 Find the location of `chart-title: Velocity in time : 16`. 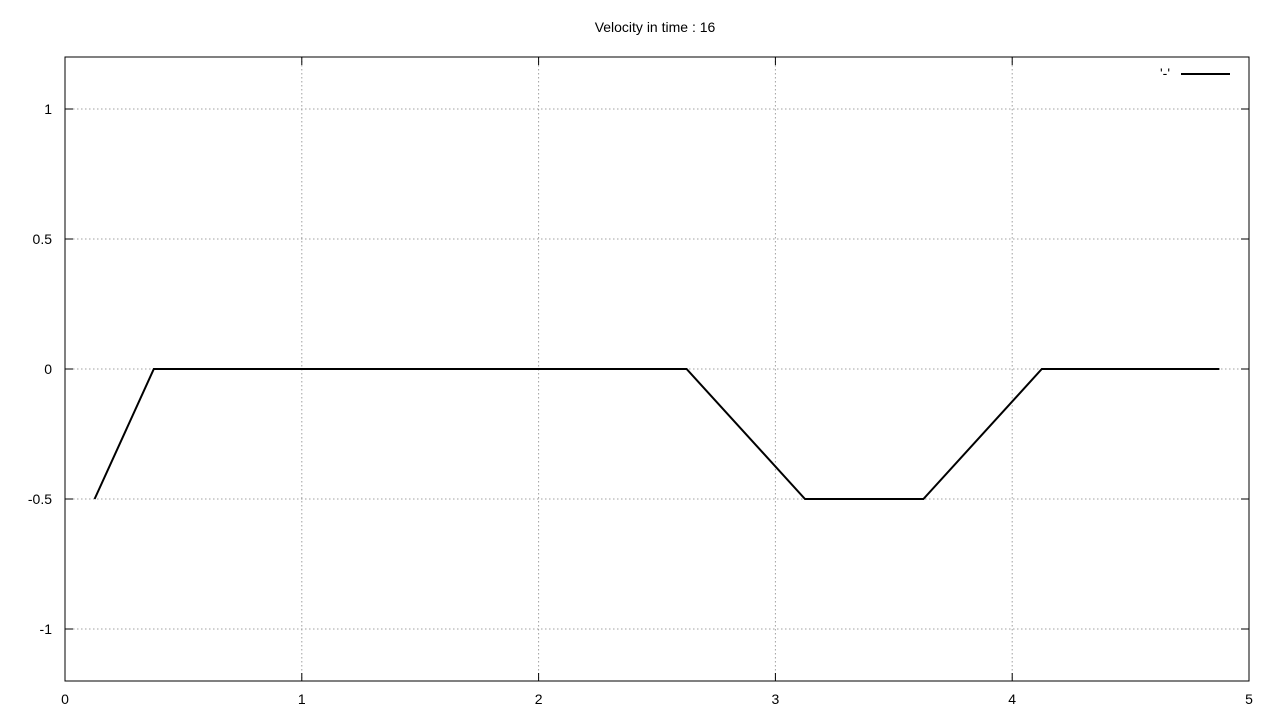

chart-title: Velocity in time : 16 is located at coordinates (655, 27).